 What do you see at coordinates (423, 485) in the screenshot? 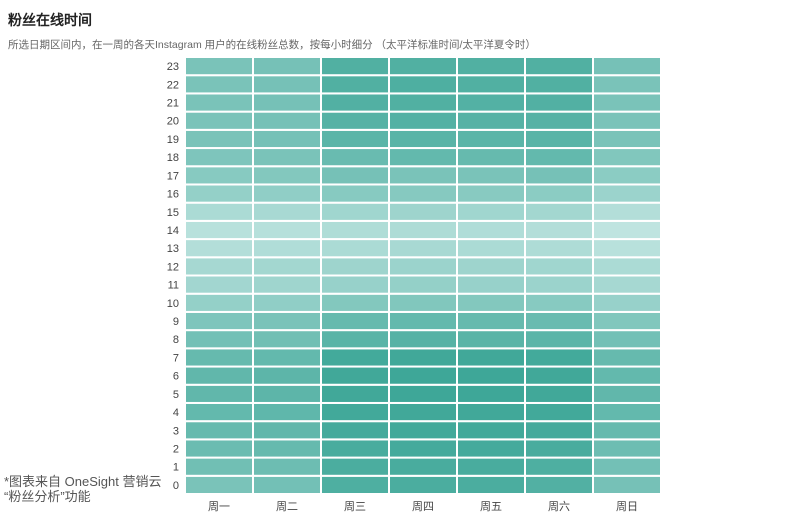
I see `heatmap-cell-周四-0` at bounding box center [423, 485].